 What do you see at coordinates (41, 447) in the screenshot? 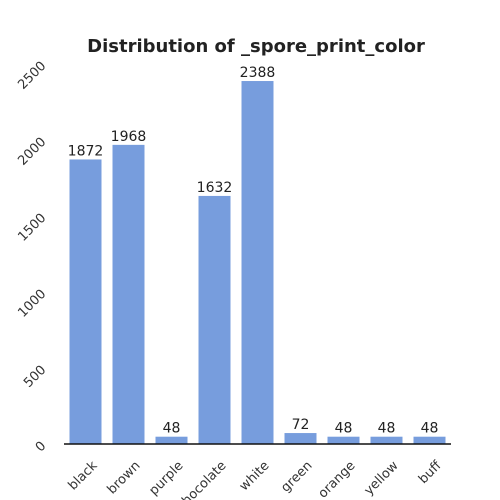
I see `y-tick-label-0: 0` at bounding box center [41, 447].